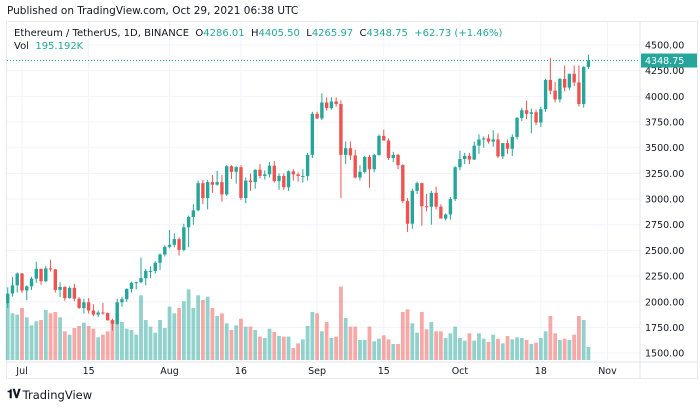 The width and height of the screenshot is (700, 409). I want to click on time-tick-label: 15, so click(384, 371).